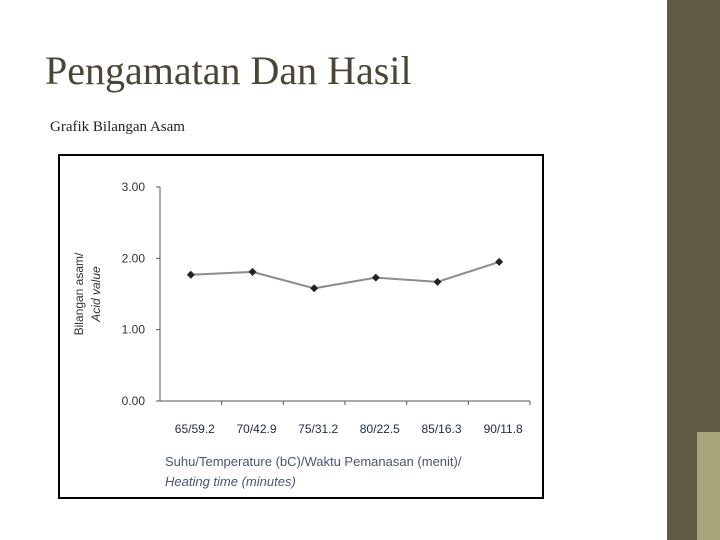 The height and width of the screenshot is (540, 720). Describe the element at coordinates (79, 293) in the screenshot. I see `y-axis-label: Bilangan asam/` at that location.